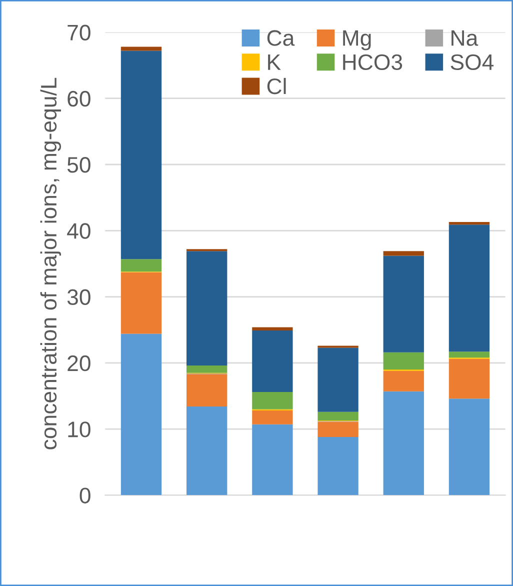  I want to click on y-tick-label: 50, so click(78, 165).